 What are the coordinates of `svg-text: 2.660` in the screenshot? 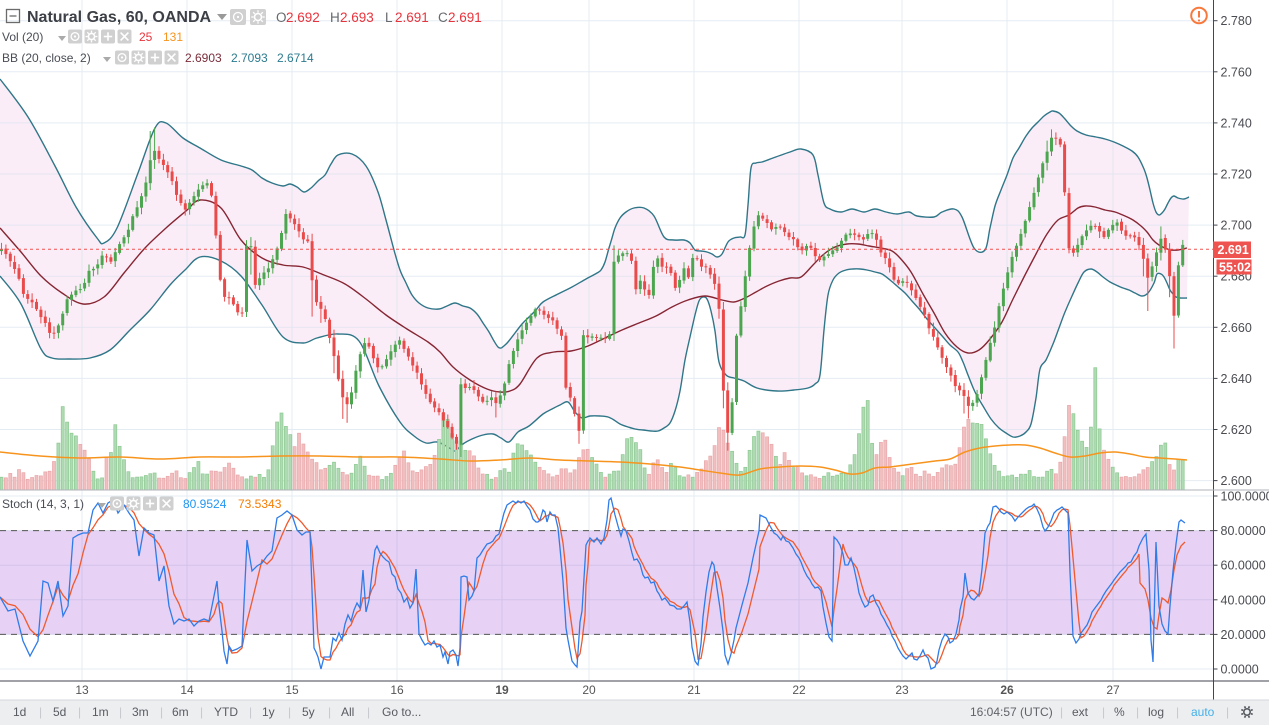 It's located at (1236, 328).